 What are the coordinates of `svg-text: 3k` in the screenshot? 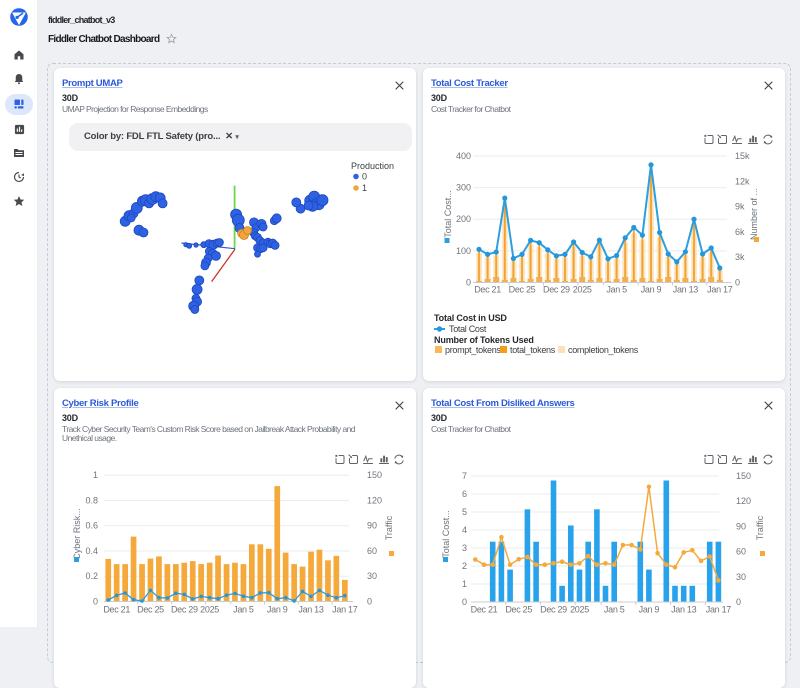 It's located at (740, 257).